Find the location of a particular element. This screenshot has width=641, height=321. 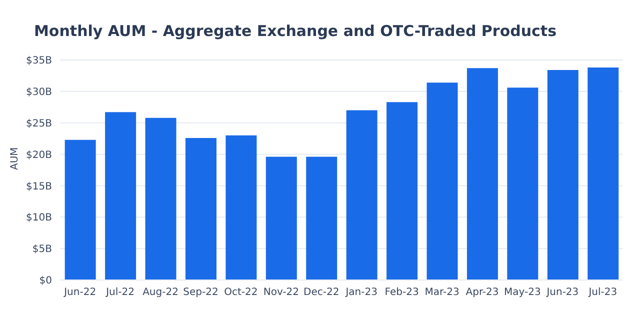

x-tick-label: Jan-23 is located at coordinates (361, 292).